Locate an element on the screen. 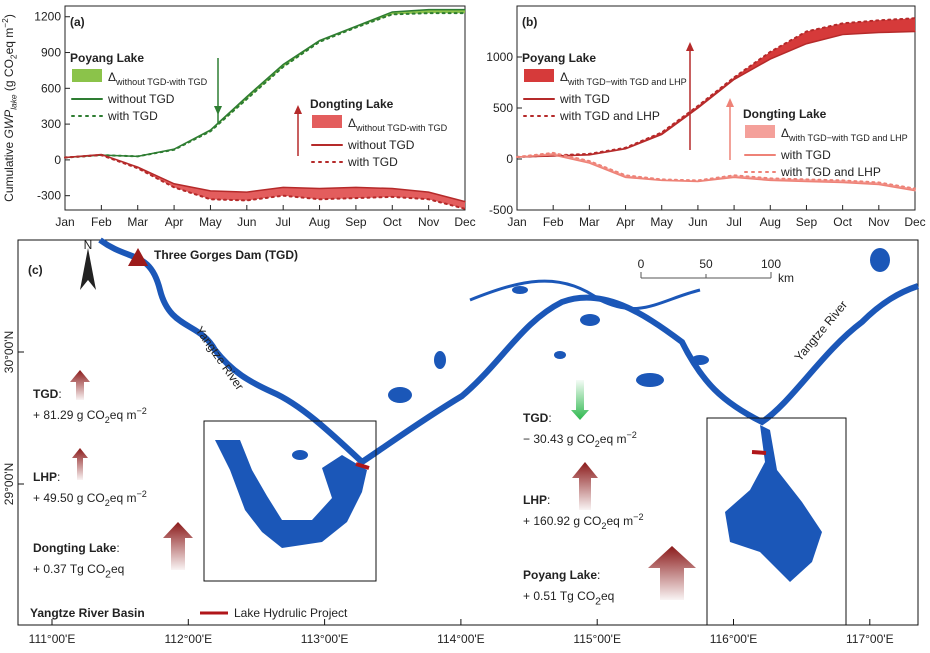 The width and height of the screenshot is (930, 653). legend-label-part: Δ is located at coordinates (112, 77).